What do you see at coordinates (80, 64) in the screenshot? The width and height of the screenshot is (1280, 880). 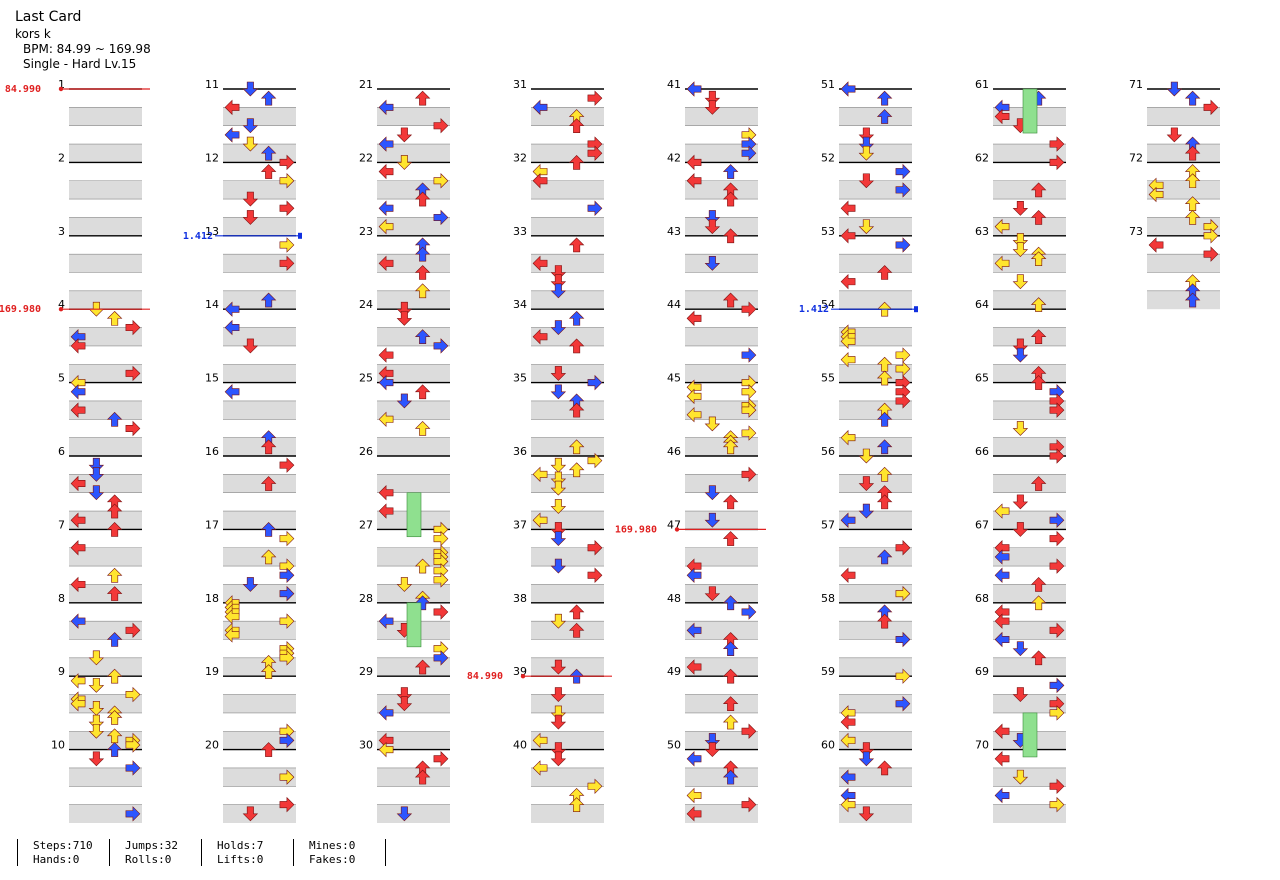 I see `difficulty-info: Single - Hard Lv.15` at bounding box center [80, 64].